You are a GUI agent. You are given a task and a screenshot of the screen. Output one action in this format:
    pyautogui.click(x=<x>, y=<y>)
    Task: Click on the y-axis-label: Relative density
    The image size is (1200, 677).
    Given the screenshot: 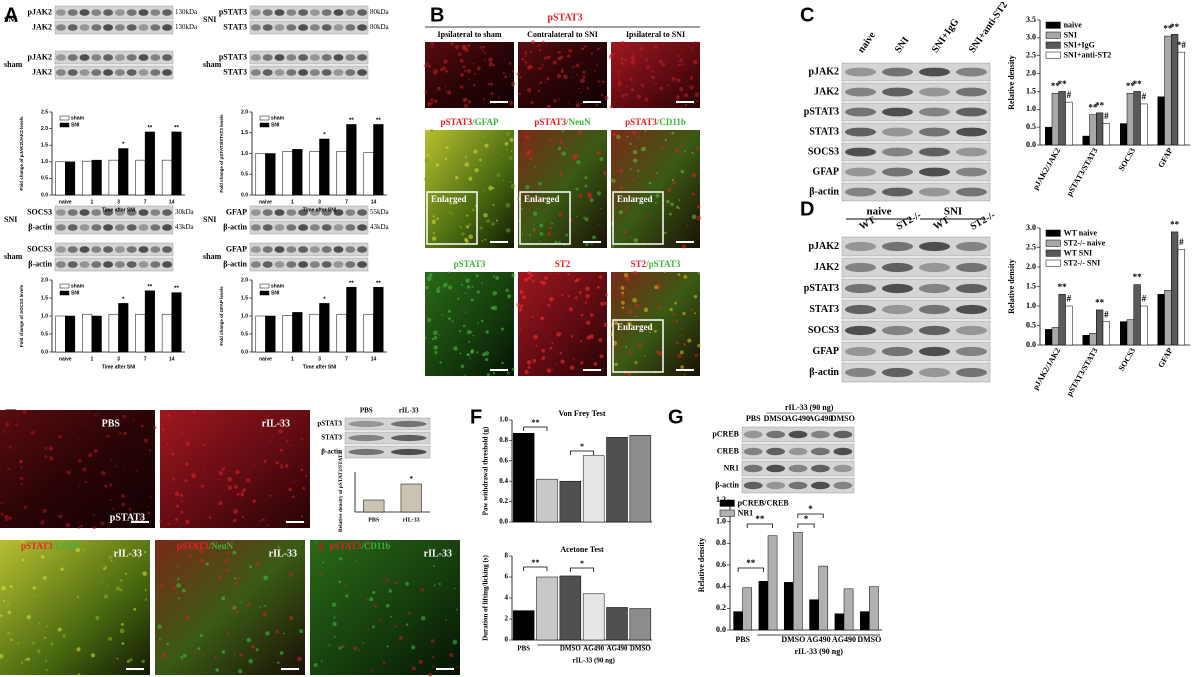 What is the action you would take?
    pyautogui.click(x=1011, y=286)
    